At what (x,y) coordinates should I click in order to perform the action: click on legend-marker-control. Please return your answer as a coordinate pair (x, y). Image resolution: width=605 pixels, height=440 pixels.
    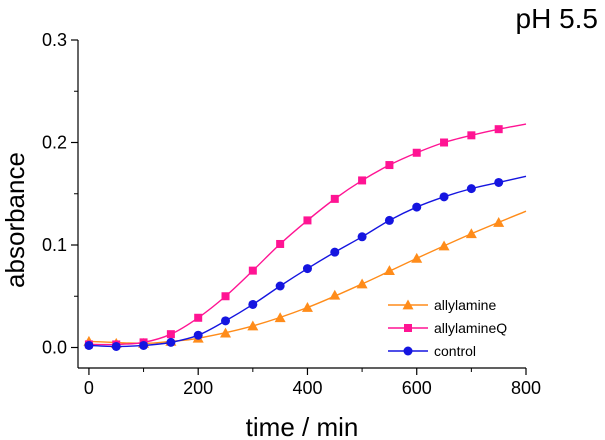
    Looking at the image, I should click on (408, 351).